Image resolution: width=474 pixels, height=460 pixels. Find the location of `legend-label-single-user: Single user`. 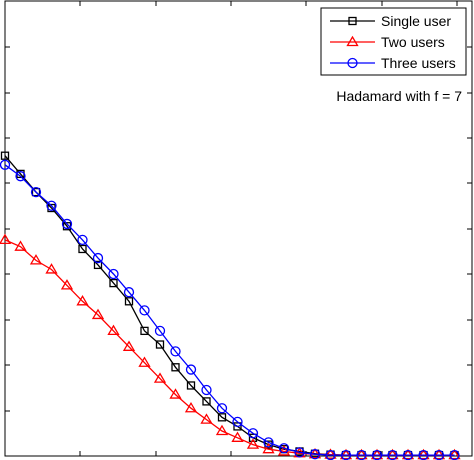

legend-label-single-user: Single user is located at coordinates (416, 21).